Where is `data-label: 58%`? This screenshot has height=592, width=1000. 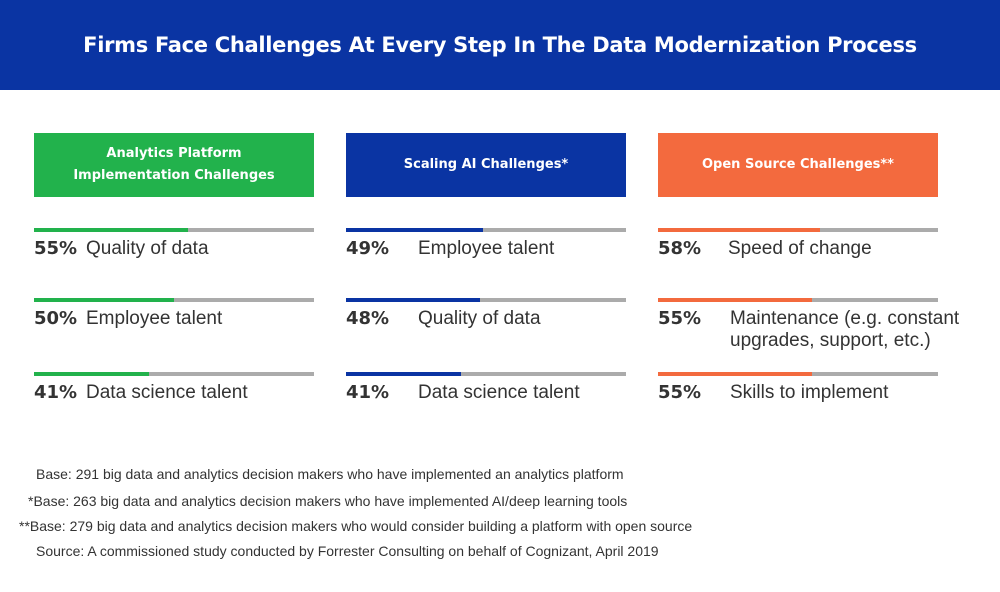 data-label: 58% is located at coordinates (680, 248).